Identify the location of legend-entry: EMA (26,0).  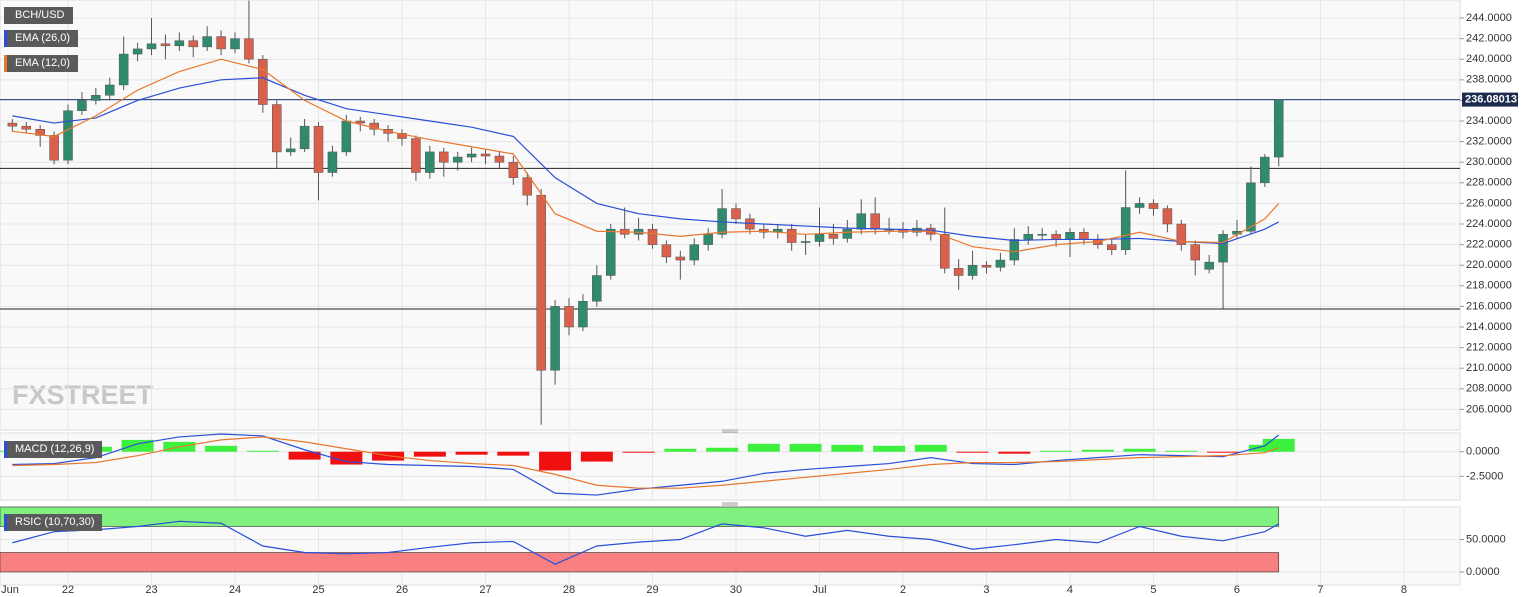
(41, 38).